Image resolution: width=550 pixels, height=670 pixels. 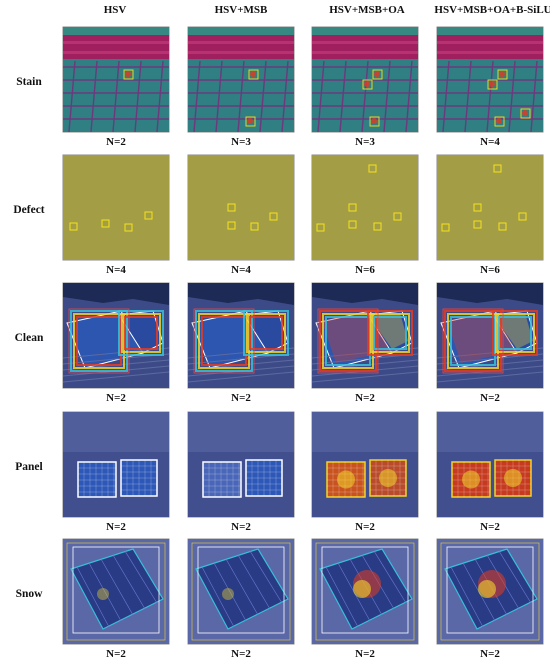 What do you see at coordinates (29, 594) in the screenshot?
I see `row-label-snow: Snow` at bounding box center [29, 594].